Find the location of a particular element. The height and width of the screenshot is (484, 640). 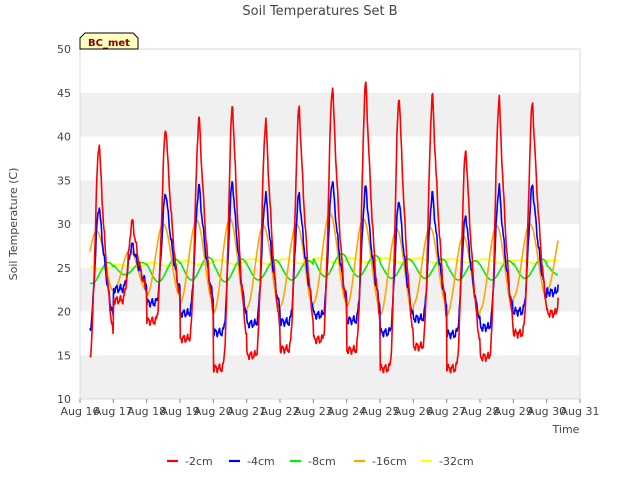

x-tick-label: Aug 28 is located at coordinates (480, 411).